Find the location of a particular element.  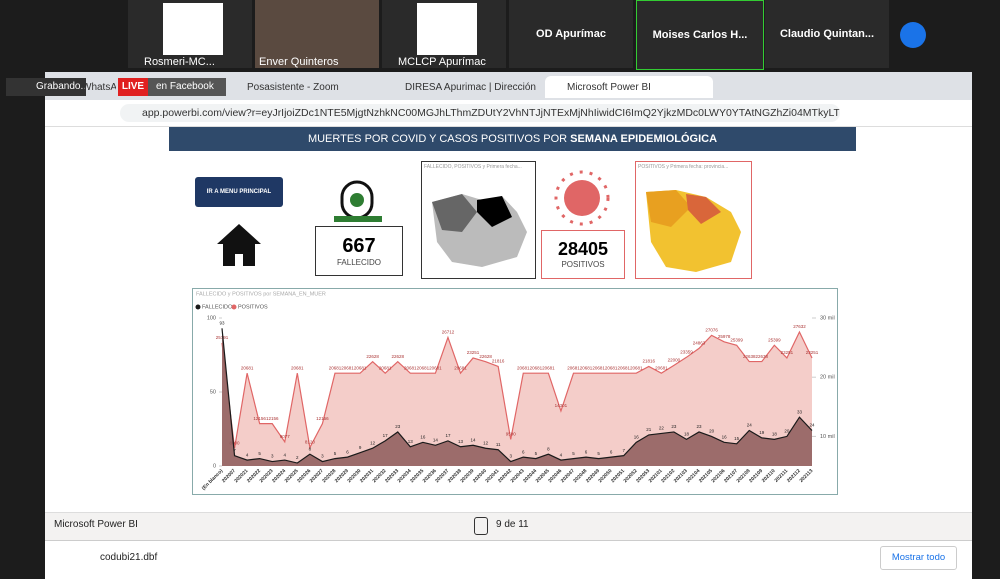

y2-tick-label: 30 mil is located at coordinates (827, 318).